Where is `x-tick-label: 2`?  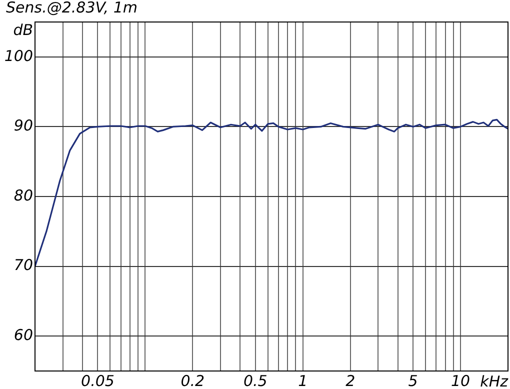
x-tick-label: 2 is located at coordinates (351, 380).